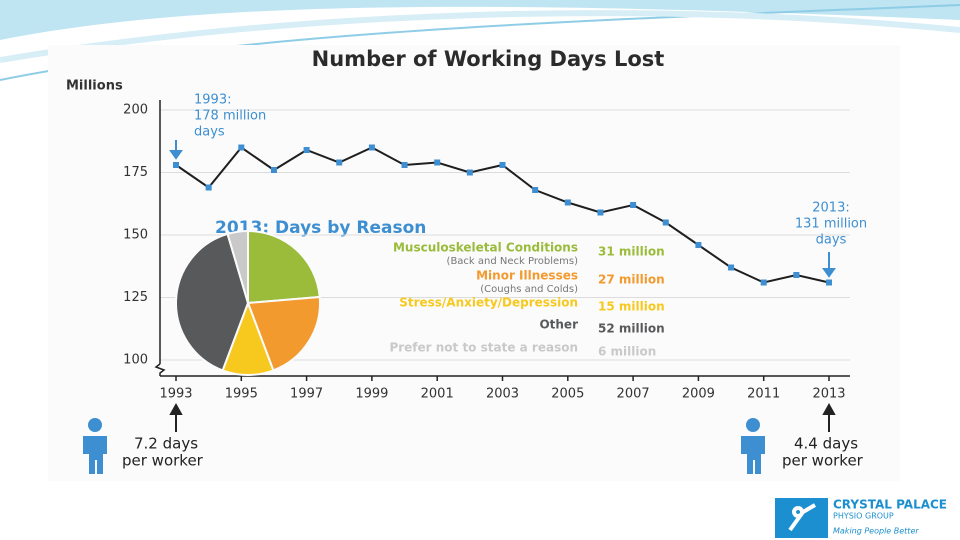  I want to click on y-tick-label: 150, so click(135, 235).